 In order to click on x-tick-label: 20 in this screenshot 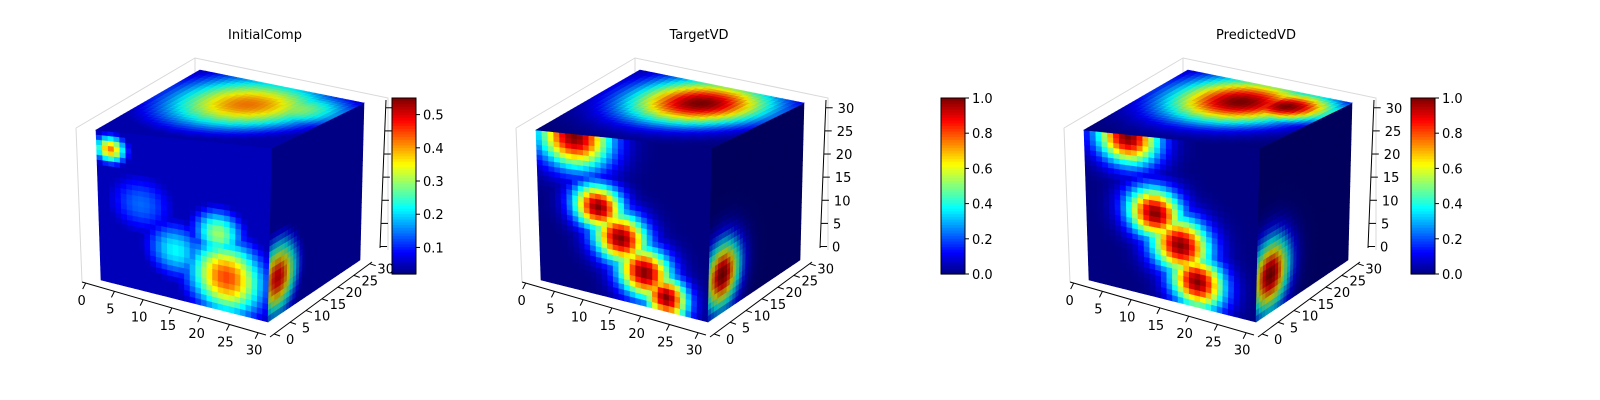, I will do `click(196, 334)`.